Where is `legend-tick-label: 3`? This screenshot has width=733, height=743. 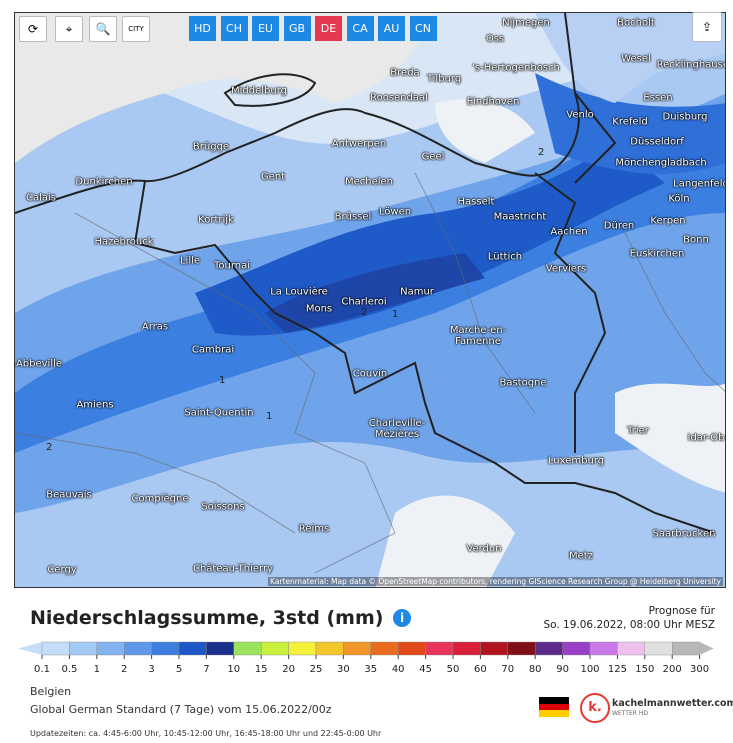 legend-tick-label: 3 is located at coordinates (151, 669).